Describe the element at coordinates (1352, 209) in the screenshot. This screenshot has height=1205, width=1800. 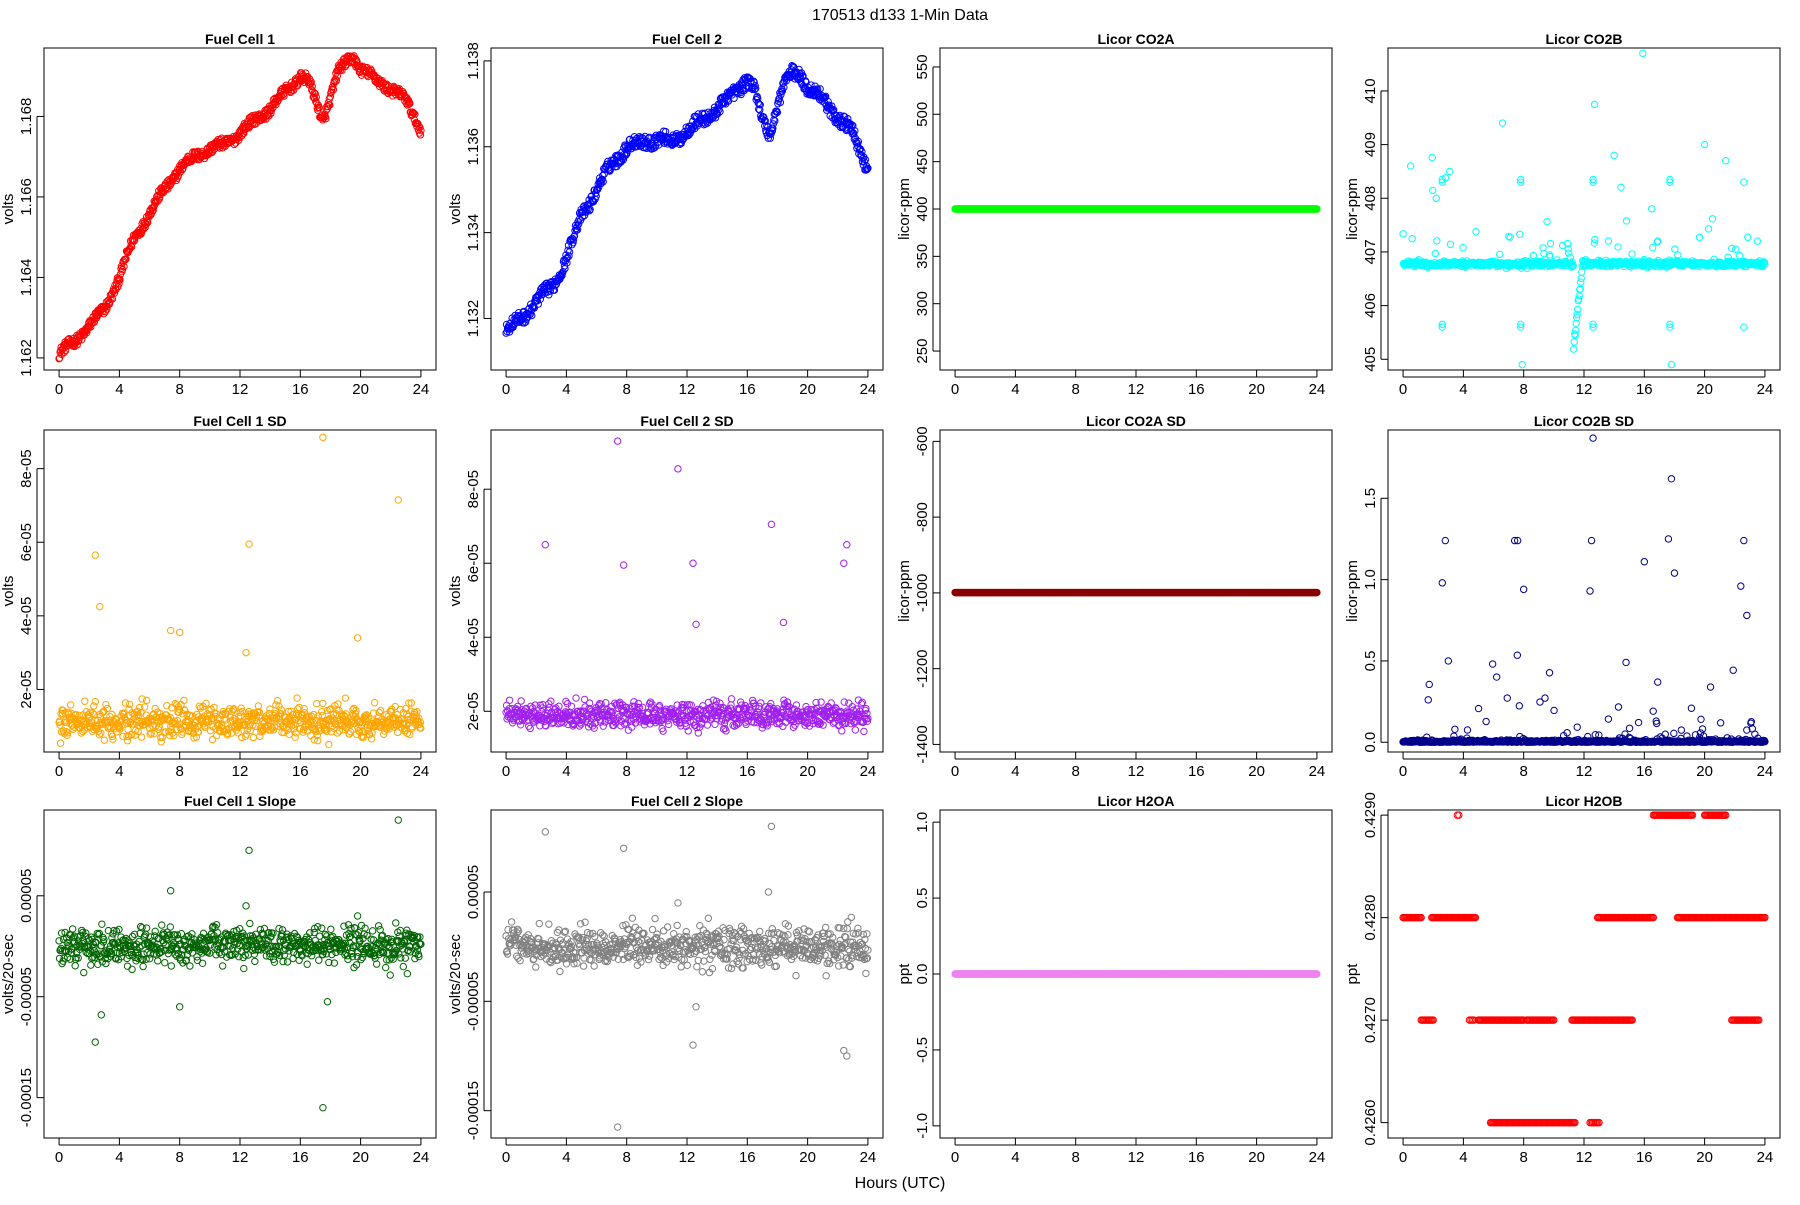
I see `y-axis-label: licor-ppm` at that location.